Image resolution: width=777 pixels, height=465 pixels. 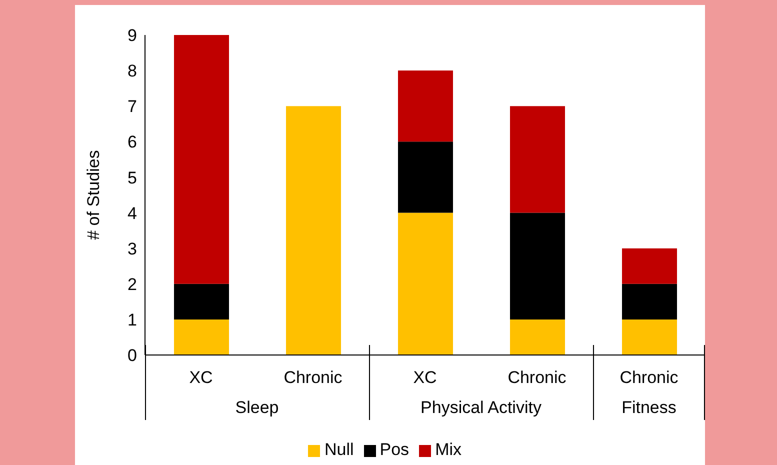 I want to click on y-tick-label: 7, so click(x=132, y=106).